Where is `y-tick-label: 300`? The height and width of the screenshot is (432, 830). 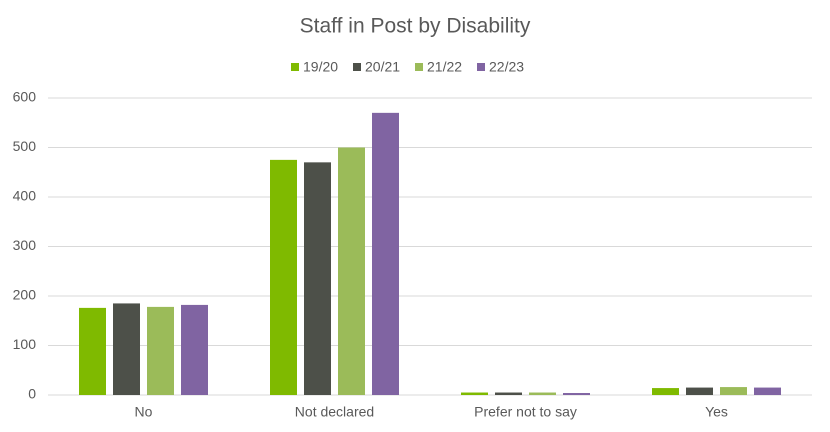
y-tick-label: 300 is located at coordinates (25, 245).